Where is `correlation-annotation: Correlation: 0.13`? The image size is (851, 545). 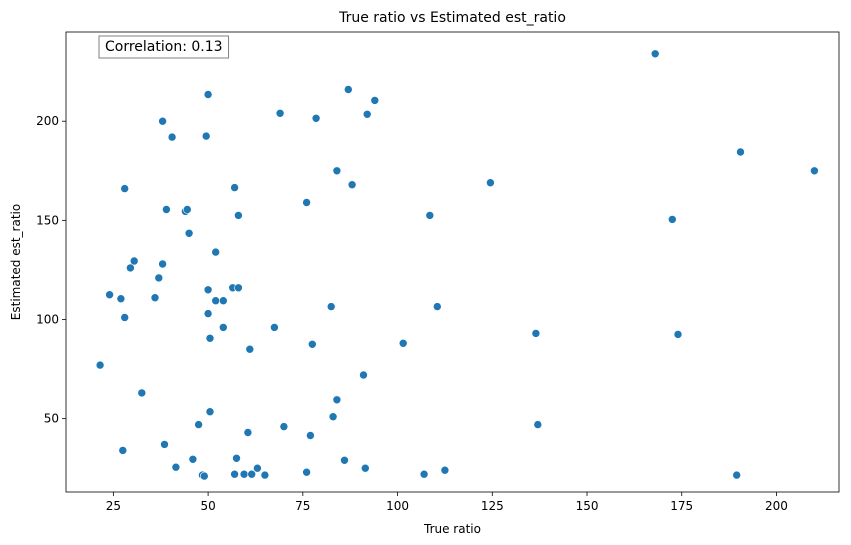
correlation-annotation: Correlation: 0.13 is located at coordinates (164, 47).